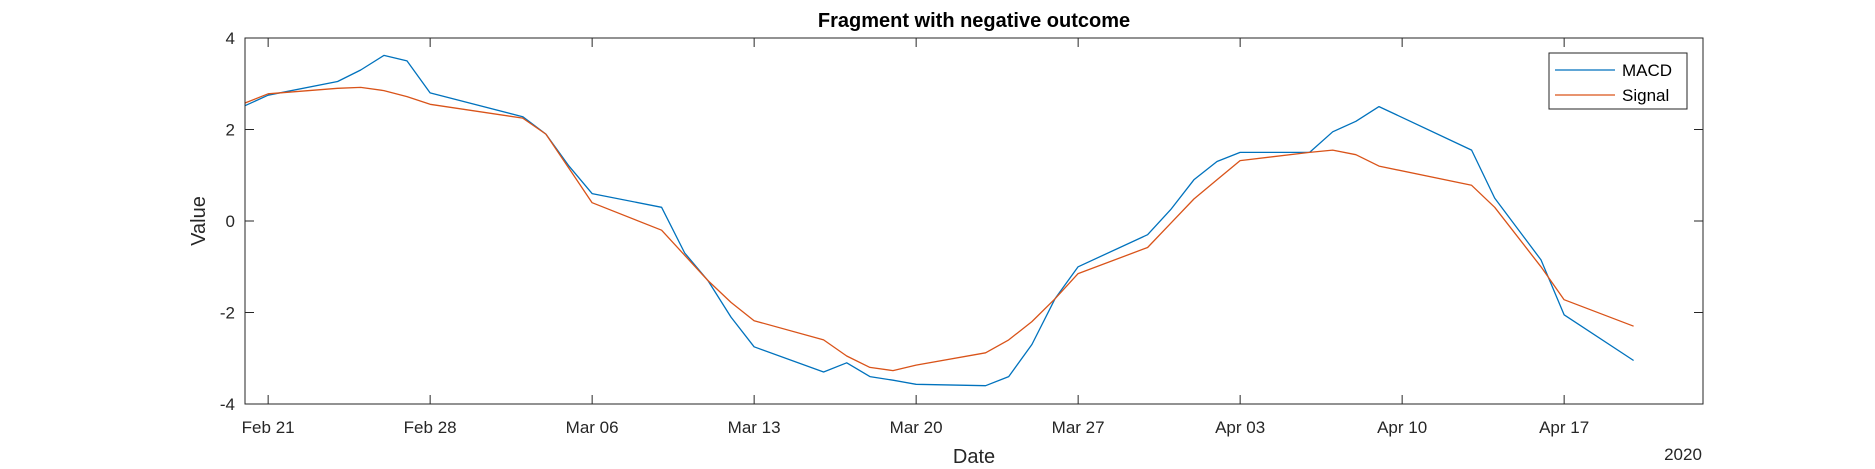 Image resolution: width=1875 pixels, height=469 pixels. Describe the element at coordinates (230, 221) in the screenshot. I see `y-tick-label: 0` at that location.